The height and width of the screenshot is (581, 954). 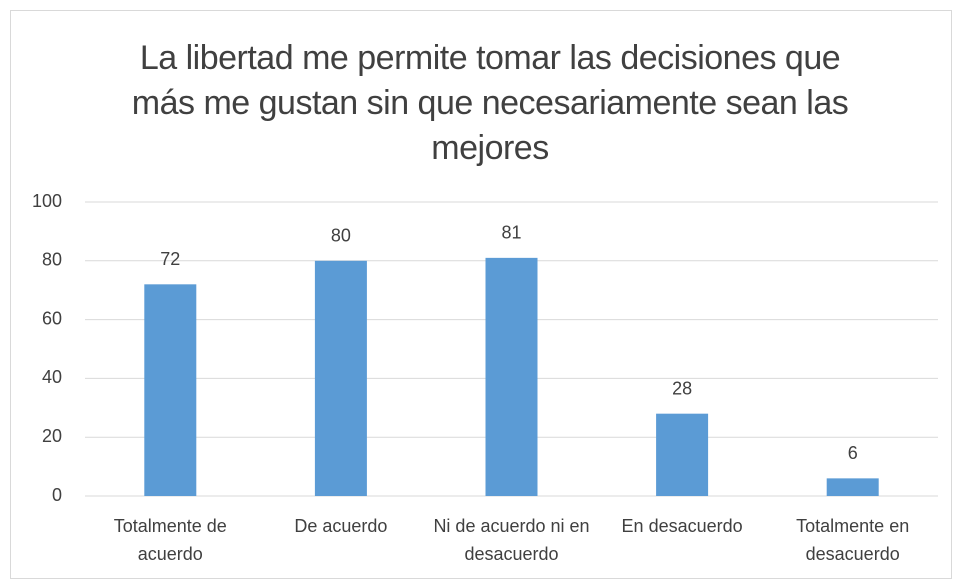 What do you see at coordinates (853, 540) in the screenshot?
I see `x-tick-label: Totalmente en desacuerdo` at bounding box center [853, 540].